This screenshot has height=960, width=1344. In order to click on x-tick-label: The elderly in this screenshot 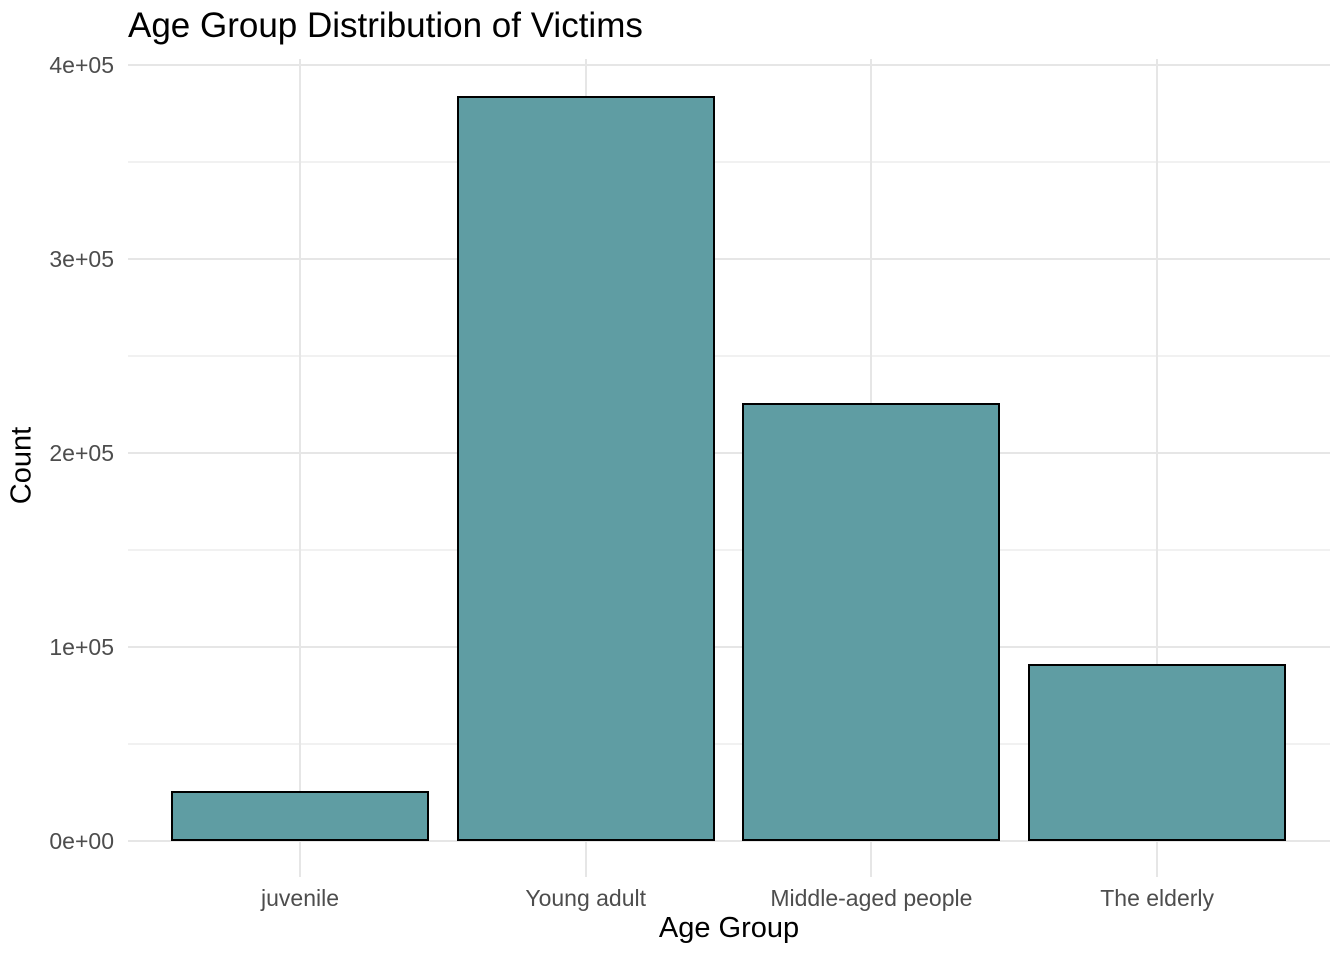, I will do `click(1157, 898)`.